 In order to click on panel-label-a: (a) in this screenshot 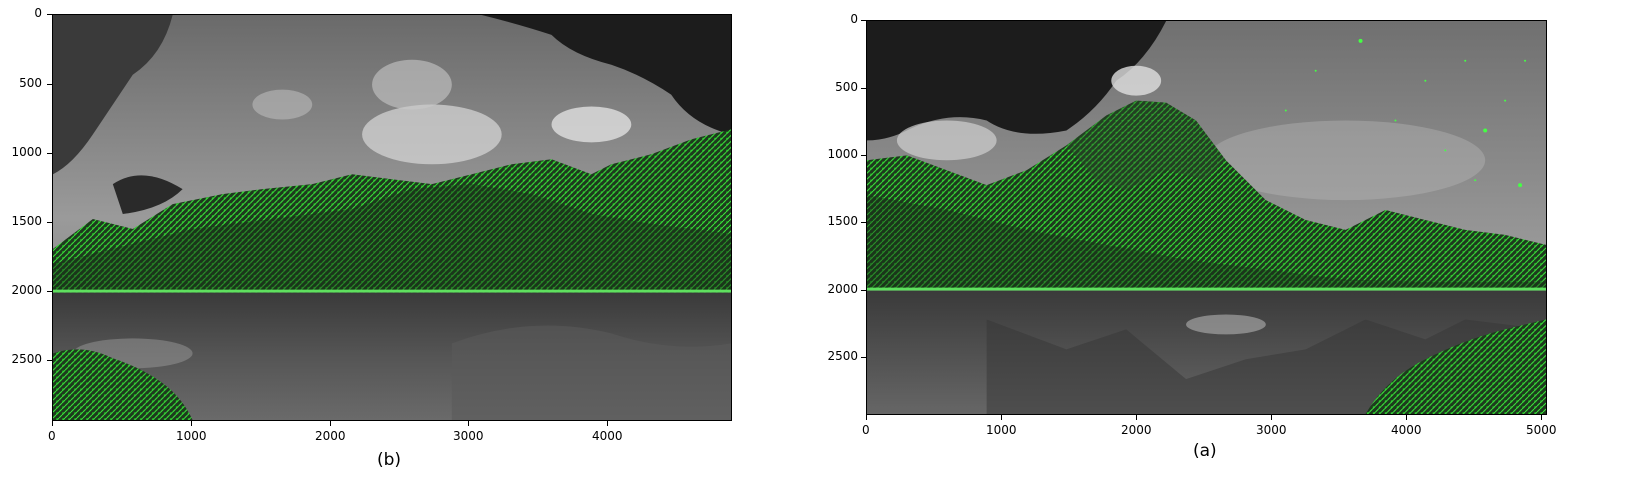, I will do `click(1205, 451)`.